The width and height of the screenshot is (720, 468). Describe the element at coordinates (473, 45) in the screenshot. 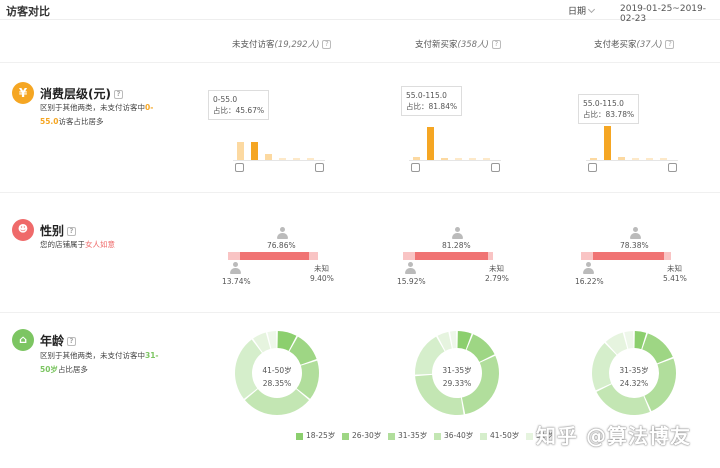

I see `column-count: (358人)` at that location.